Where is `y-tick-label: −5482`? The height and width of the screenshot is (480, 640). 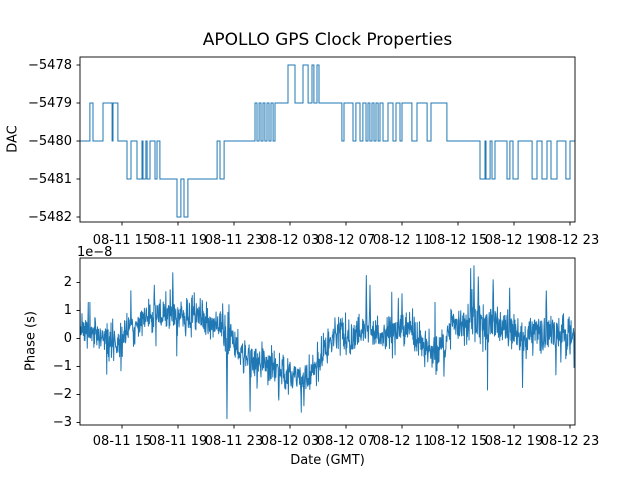 y-tick-label: −5482 is located at coordinates (50, 217).